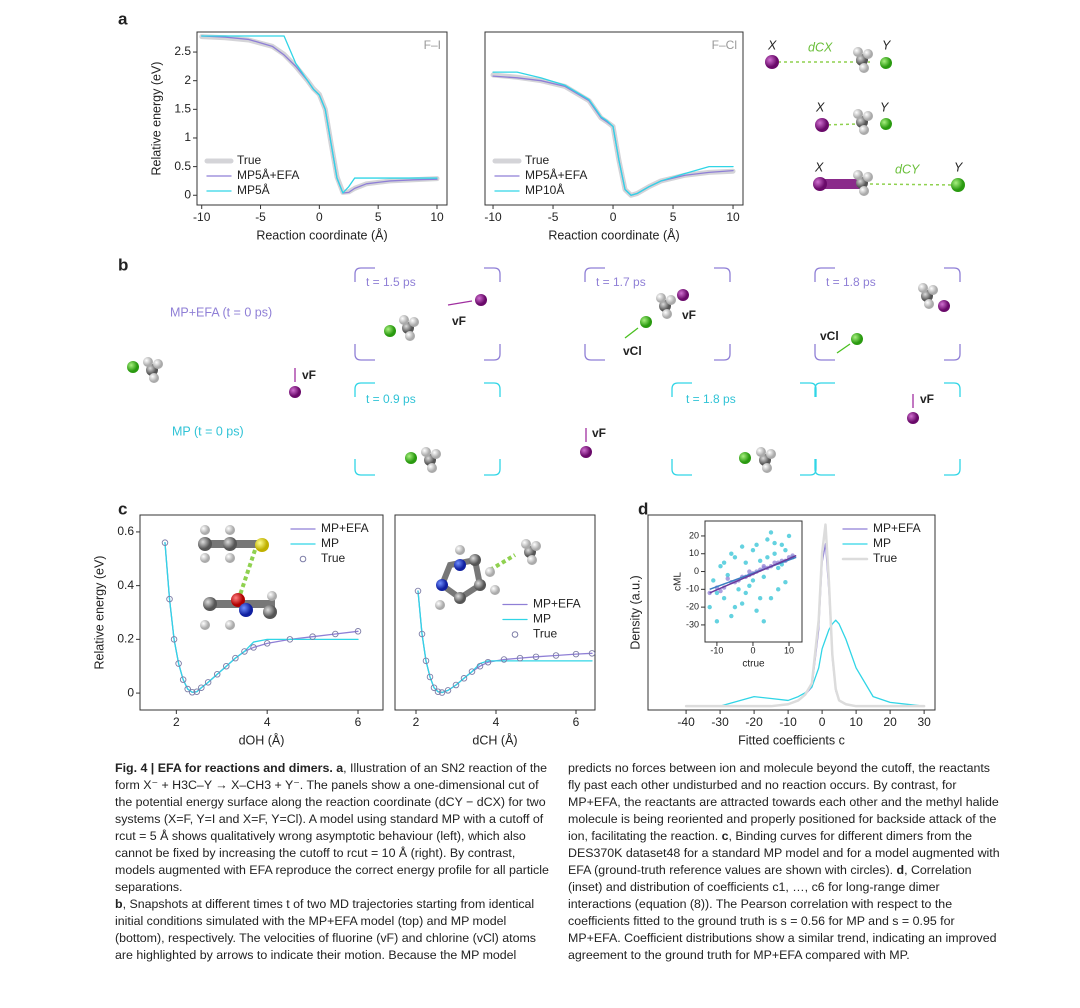 This screenshot has width=1080, height=1008. What do you see at coordinates (711, 399) in the screenshot?
I see `time-label: t = 1.8 ps` at bounding box center [711, 399].